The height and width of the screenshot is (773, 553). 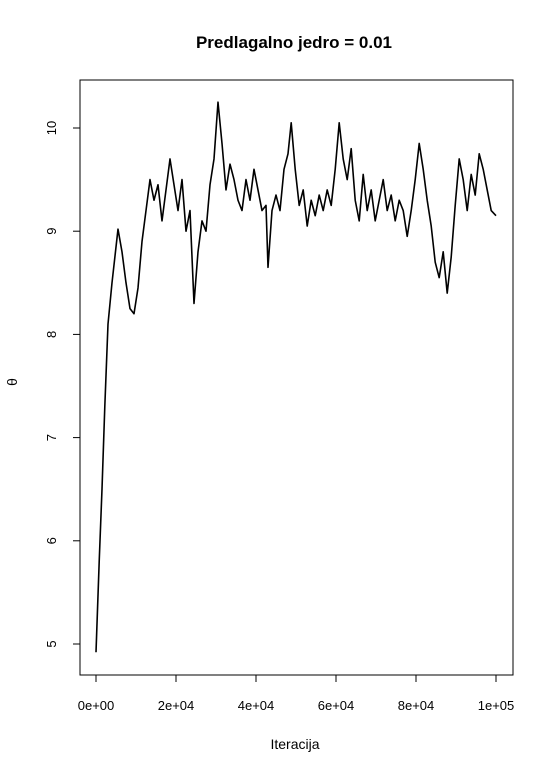 I want to click on y-tick-label: 10, so click(x=51, y=128).